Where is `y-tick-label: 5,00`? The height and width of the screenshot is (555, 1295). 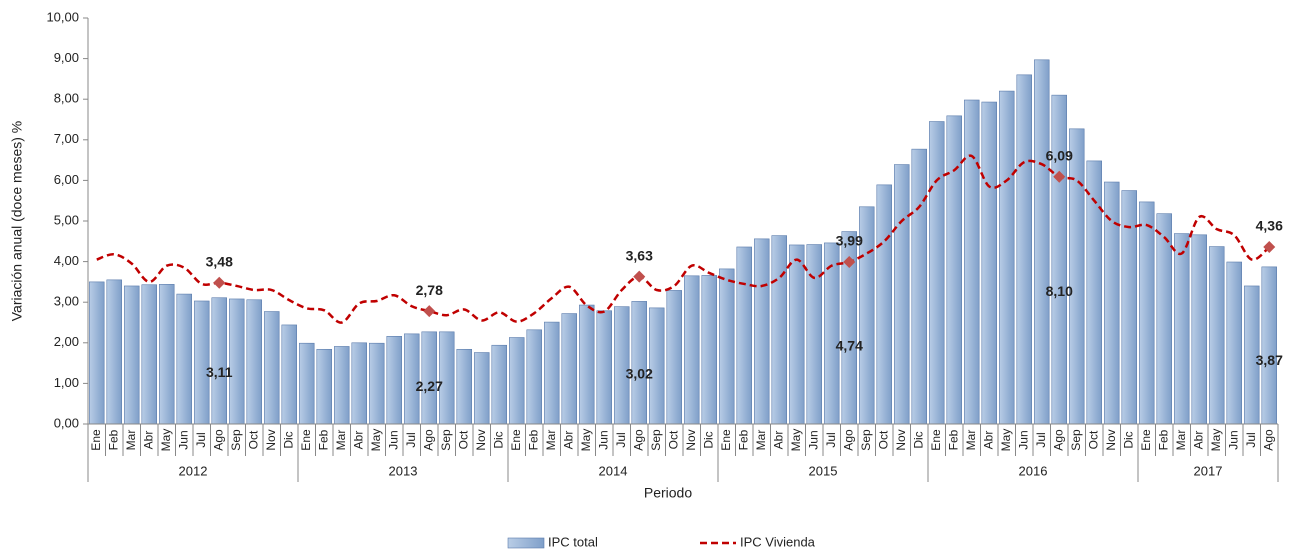 y-tick-label: 5,00 is located at coordinates (66, 219).